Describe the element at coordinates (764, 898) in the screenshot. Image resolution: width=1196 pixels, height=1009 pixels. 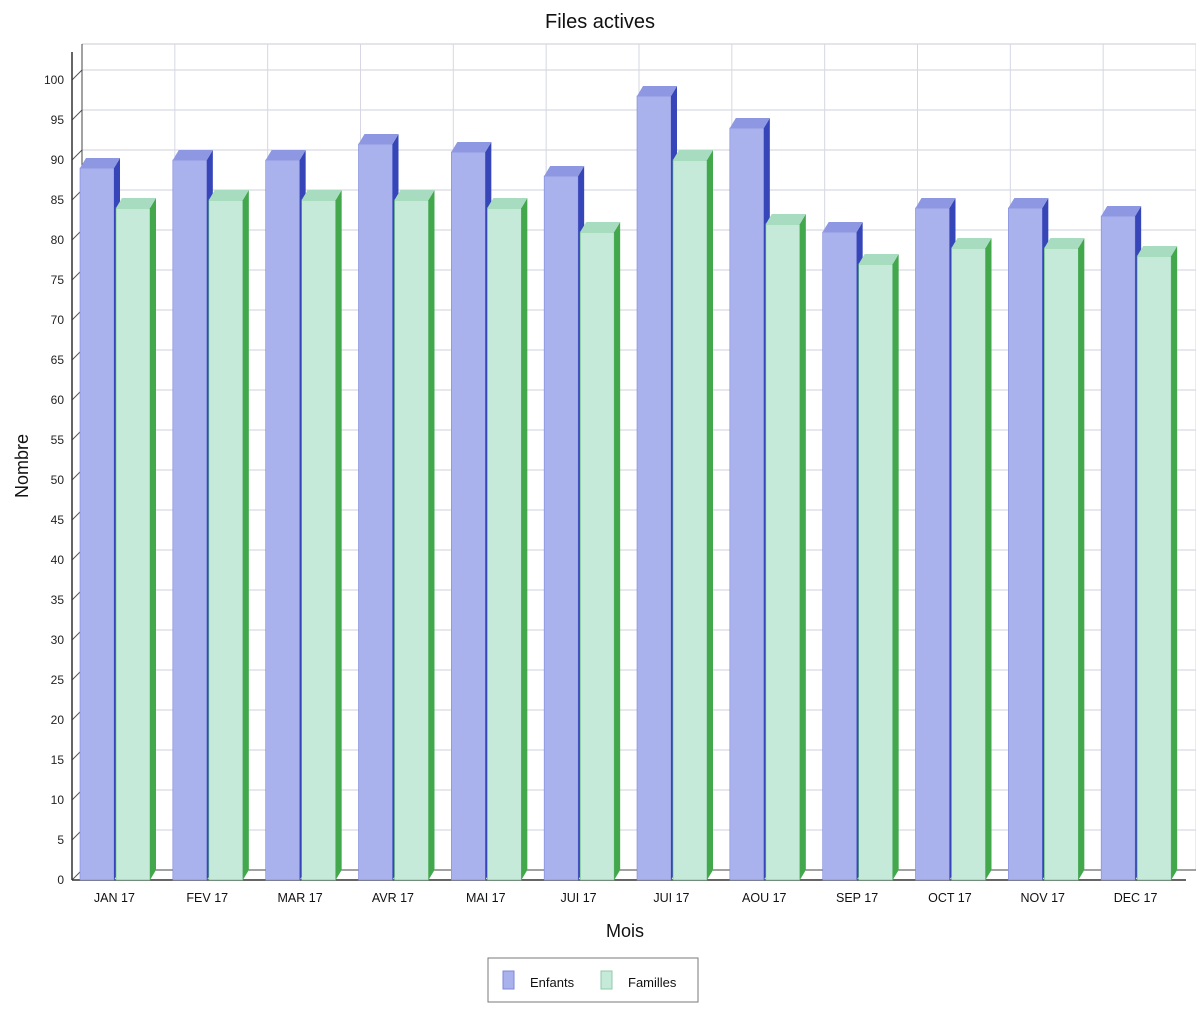
I see `x-tick-label-7: AOU 17` at that location.